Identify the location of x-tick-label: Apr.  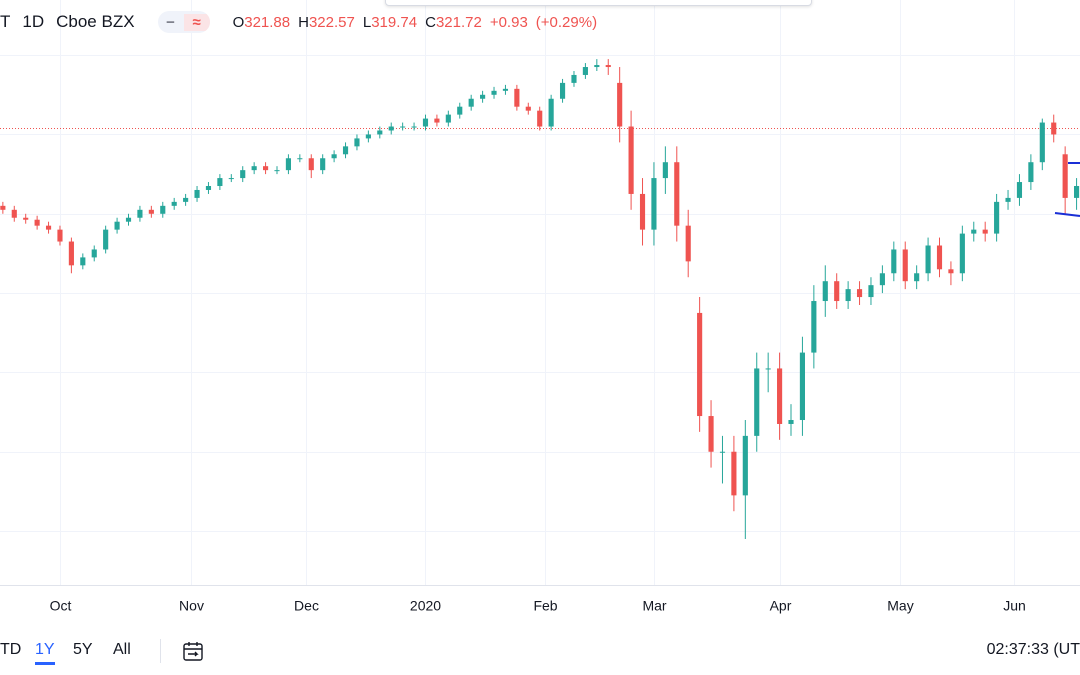
(781, 606).